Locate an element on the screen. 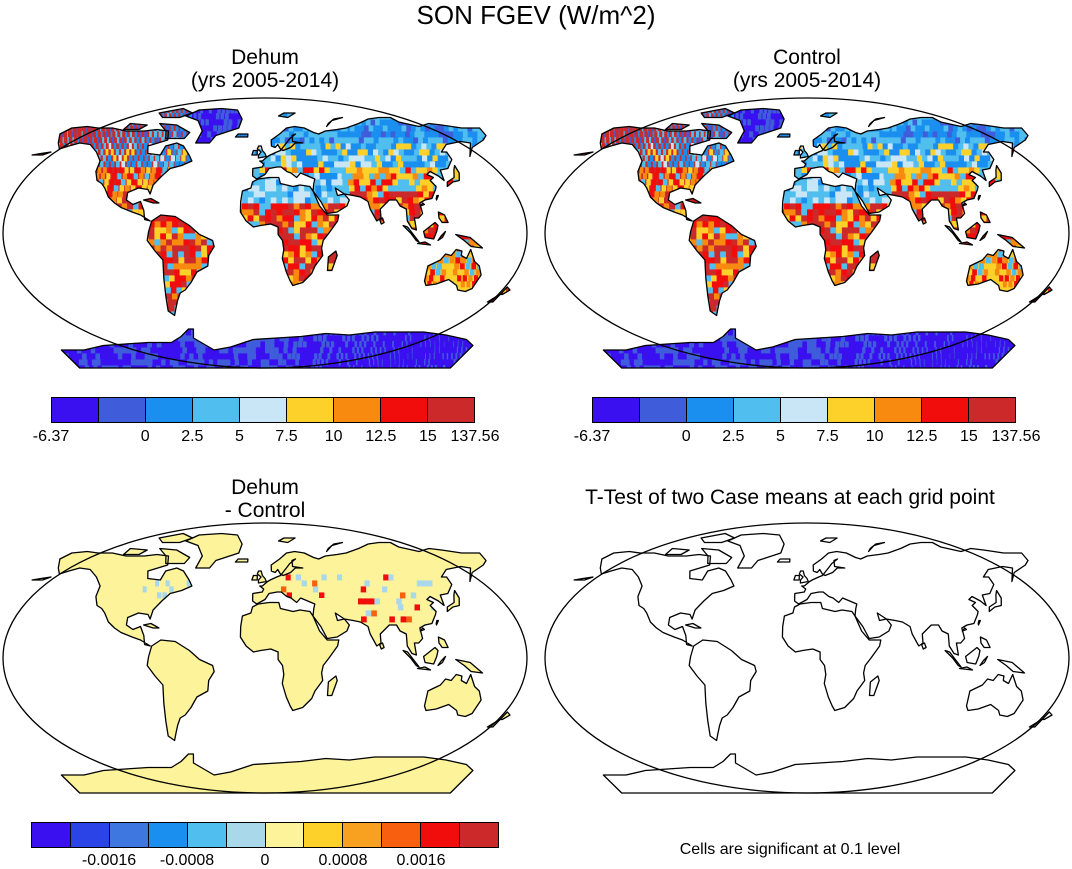 This screenshot has width=1072, height=869. coastline-eurasia is located at coordinates (369, 173).